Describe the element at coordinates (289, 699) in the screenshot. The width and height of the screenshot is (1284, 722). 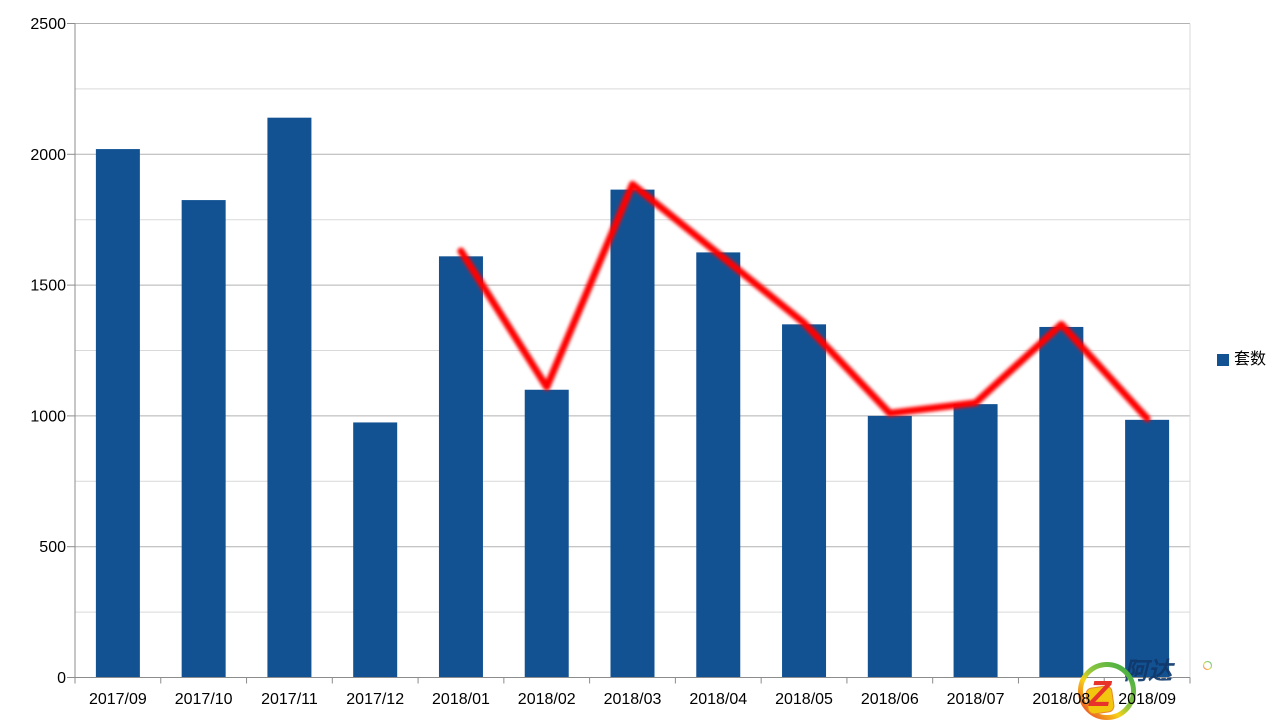
I see `x-tick-label: 2017/11` at that location.